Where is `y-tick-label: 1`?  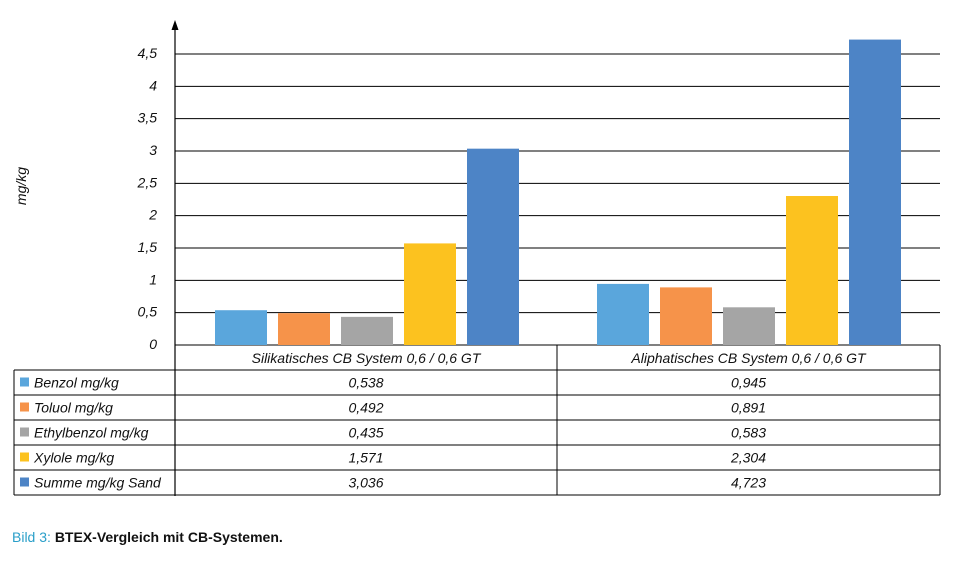 y-tick-label: 1 is located at coordinates (153, 279).